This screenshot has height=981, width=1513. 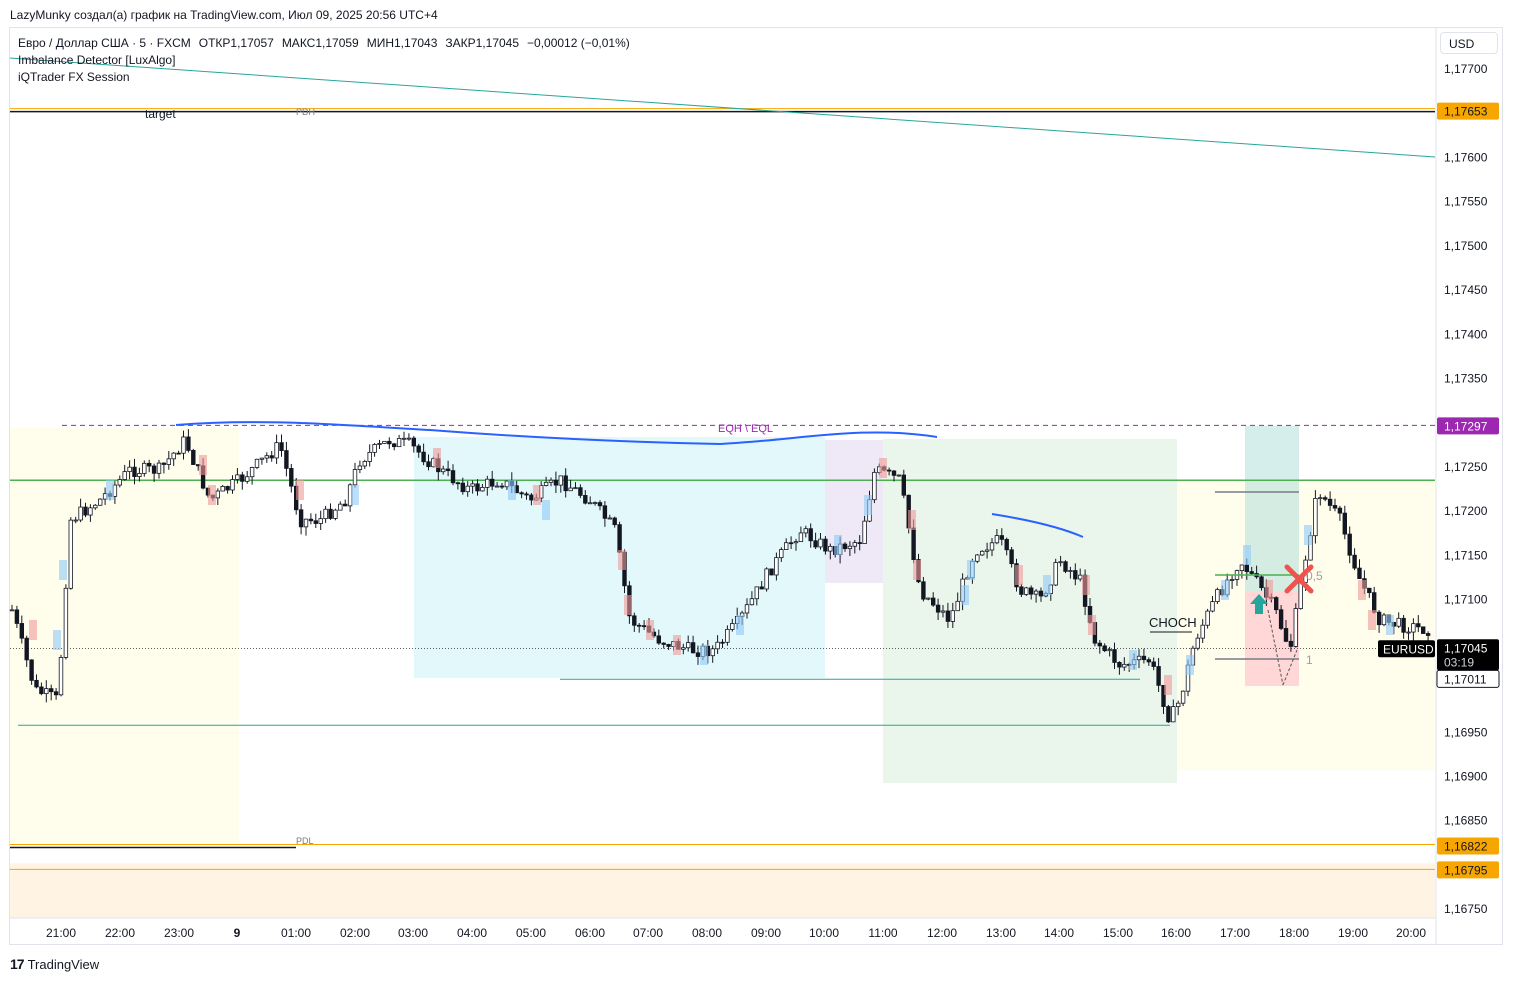 I want to click on time-tick-label: 14:00, so click(x=1059, y=933).